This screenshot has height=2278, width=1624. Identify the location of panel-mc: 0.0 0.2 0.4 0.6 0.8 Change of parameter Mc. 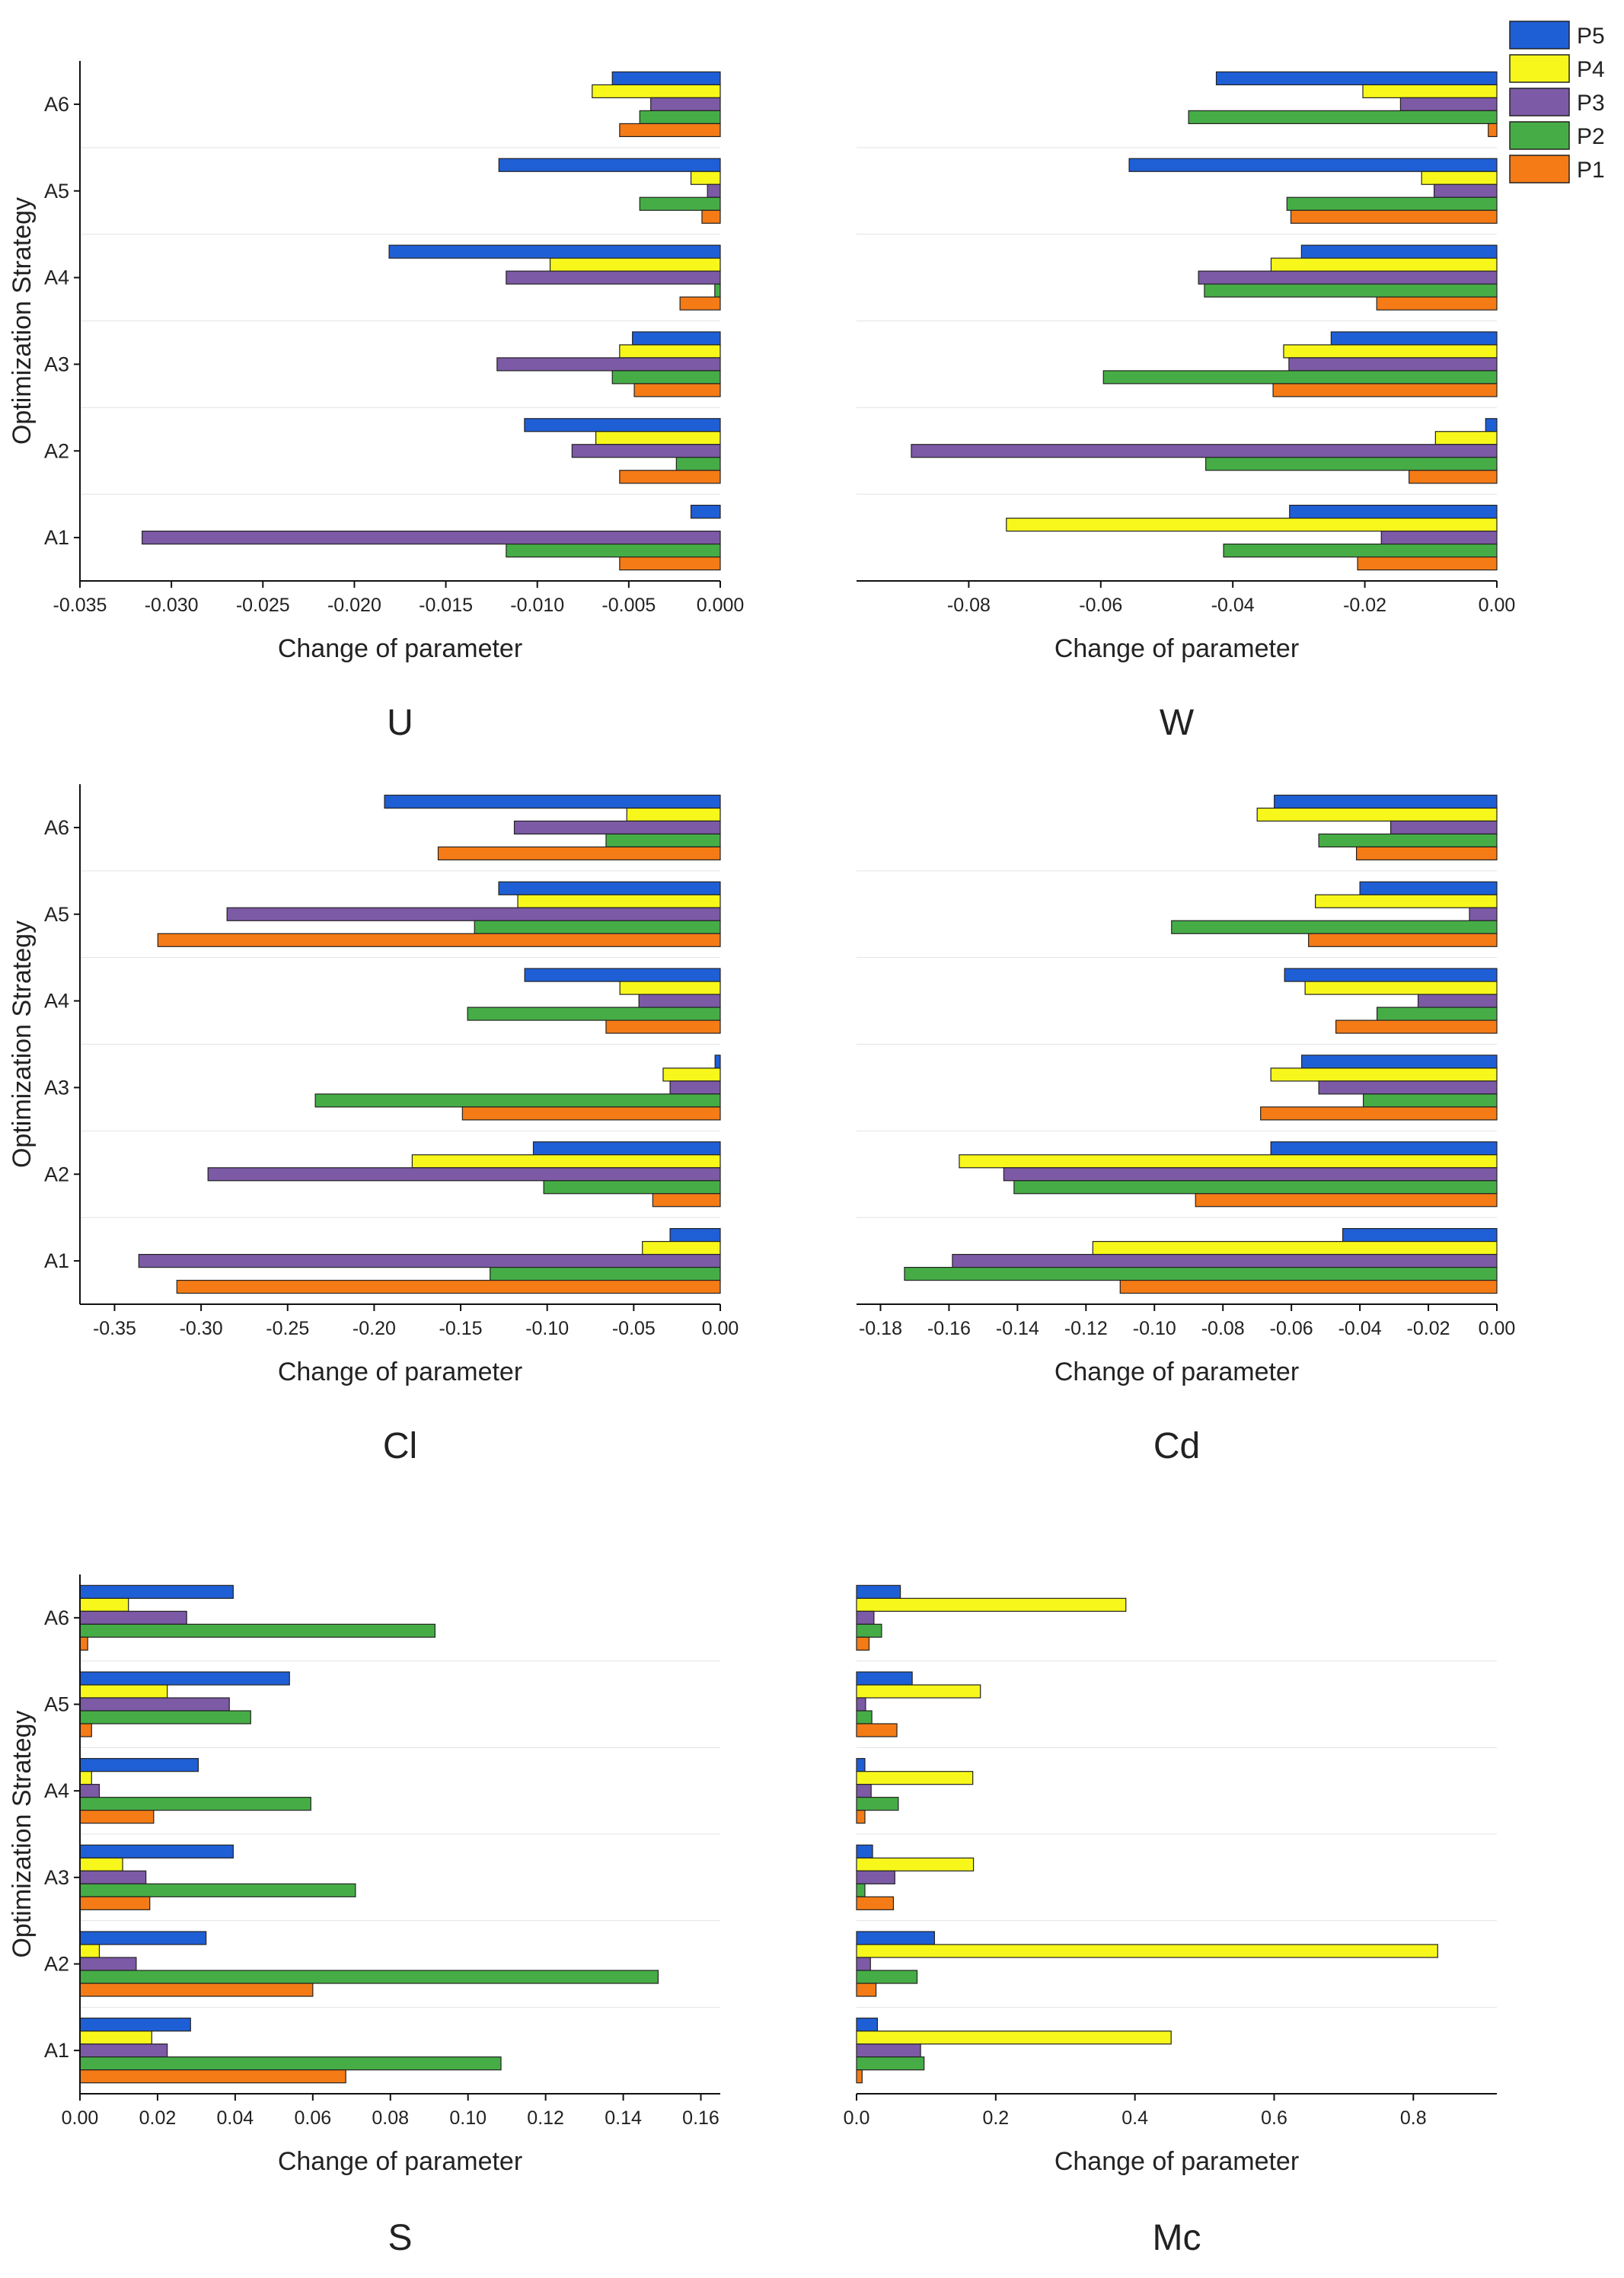
(1171, 1921).